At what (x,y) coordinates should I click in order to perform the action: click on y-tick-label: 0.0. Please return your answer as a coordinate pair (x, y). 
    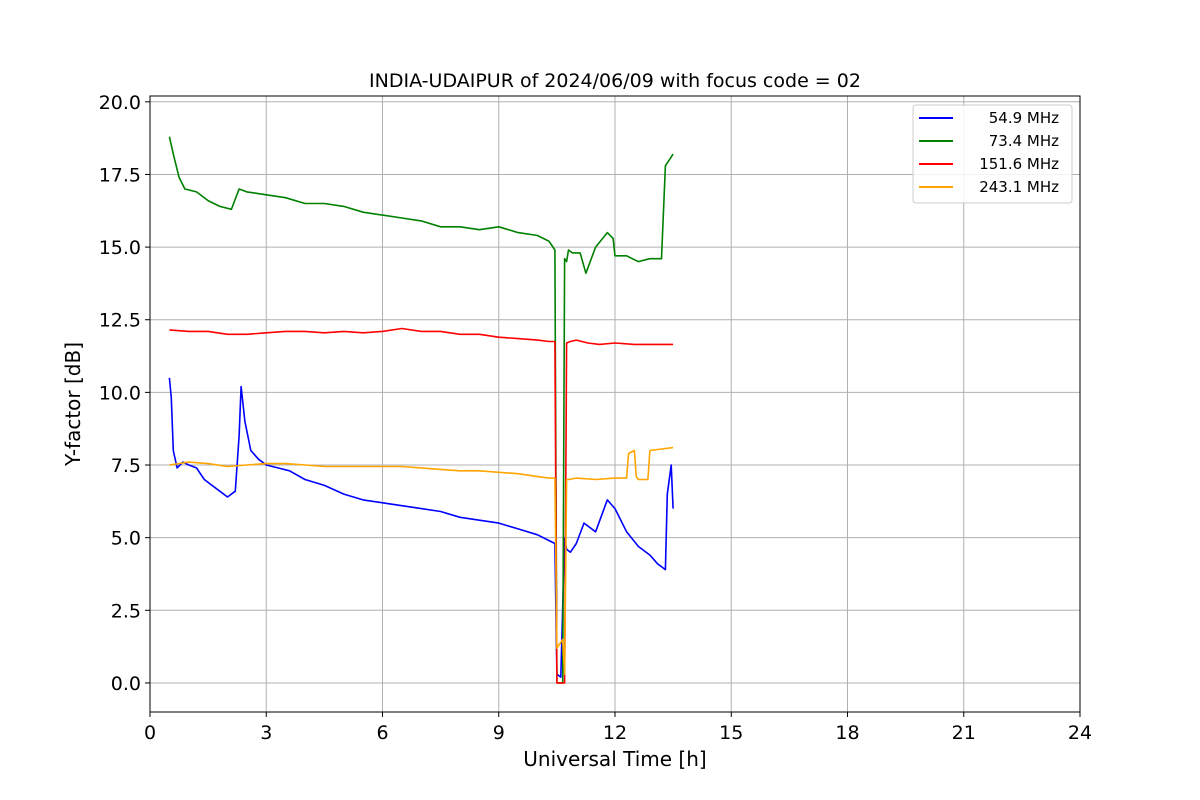
    Looking at the image, I should click on (126, 684).